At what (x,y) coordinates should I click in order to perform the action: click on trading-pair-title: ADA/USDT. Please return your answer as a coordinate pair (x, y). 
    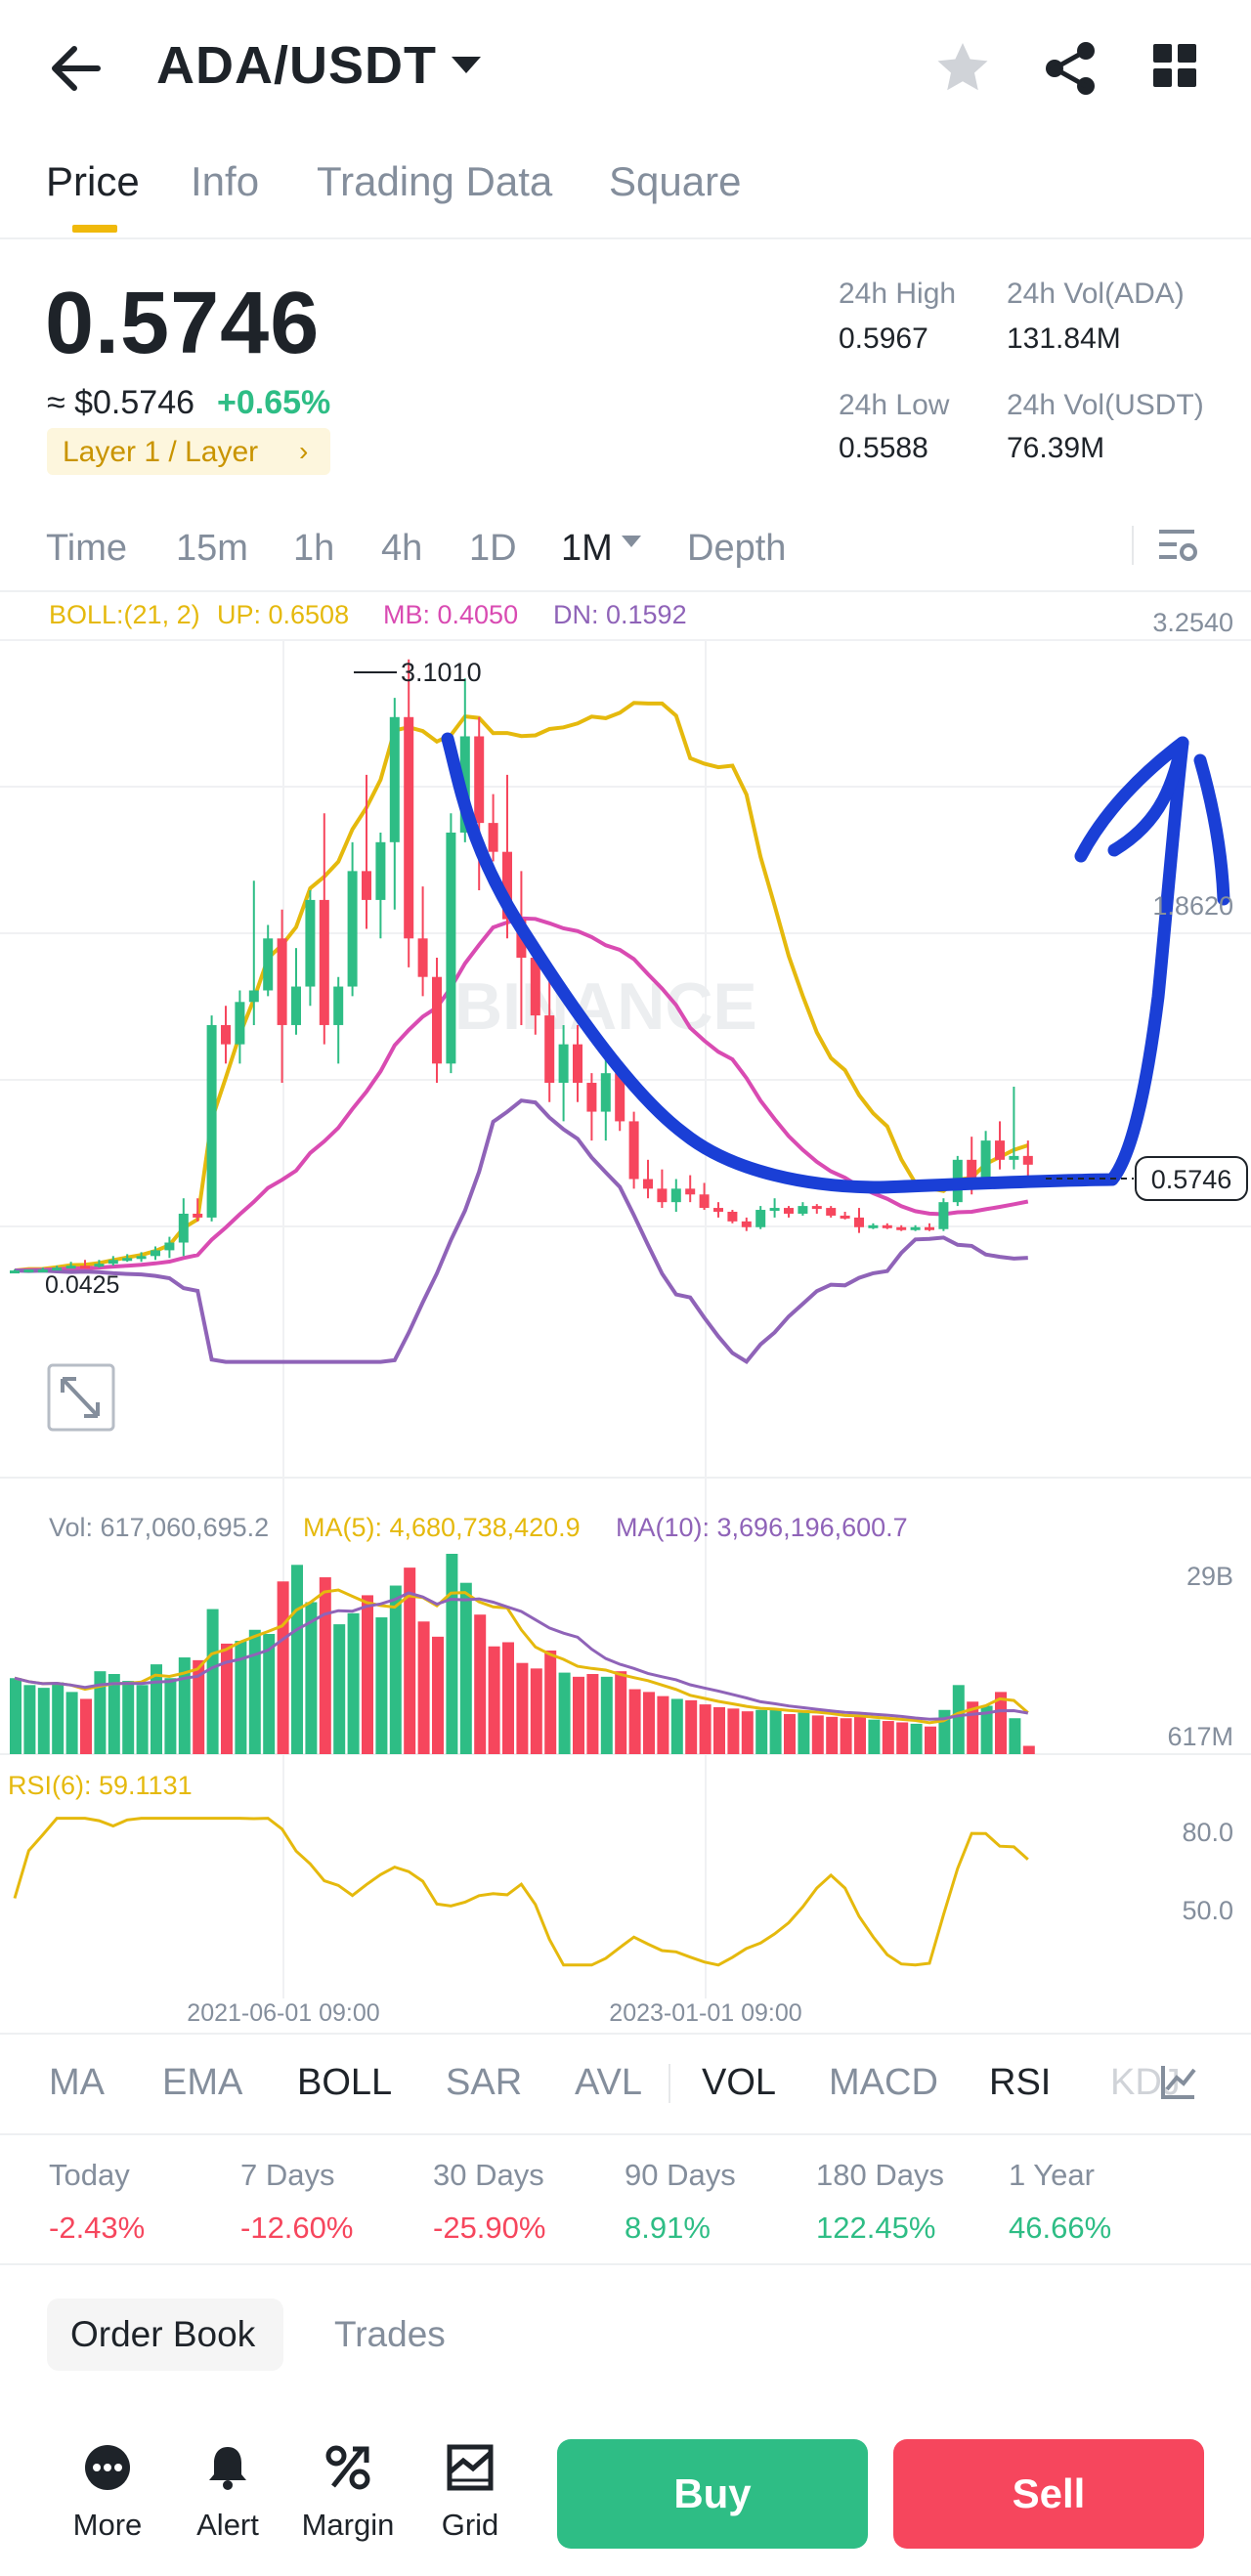
    Looking at the image, I should click on (296, 65).